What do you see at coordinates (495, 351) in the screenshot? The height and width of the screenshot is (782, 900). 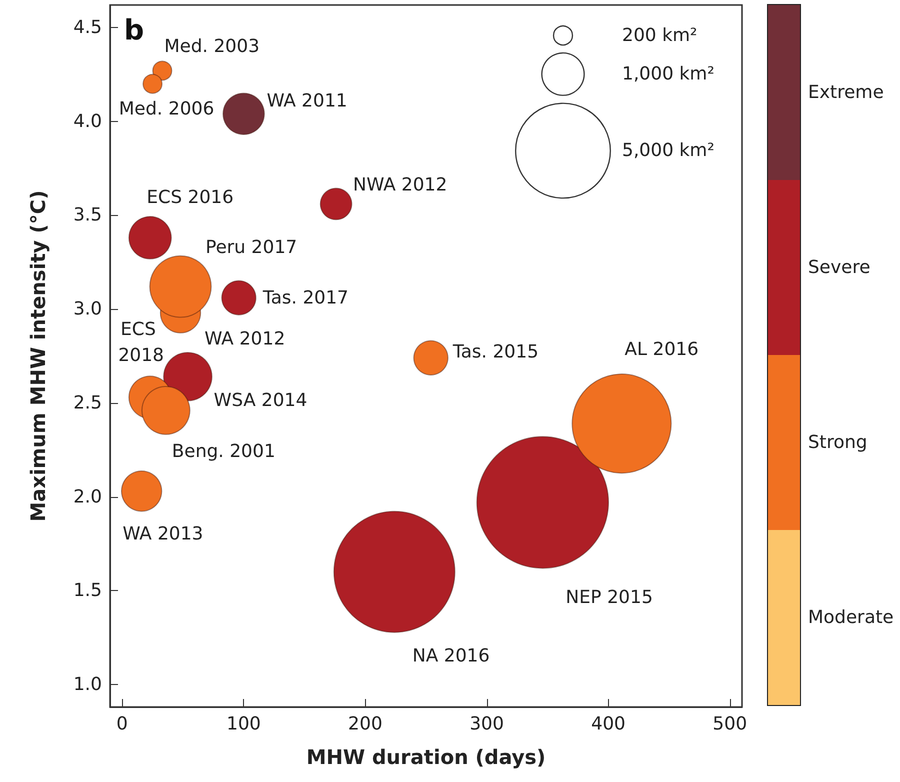 I see `annotation: Tas. 2015` at bounding box center [495, 351].